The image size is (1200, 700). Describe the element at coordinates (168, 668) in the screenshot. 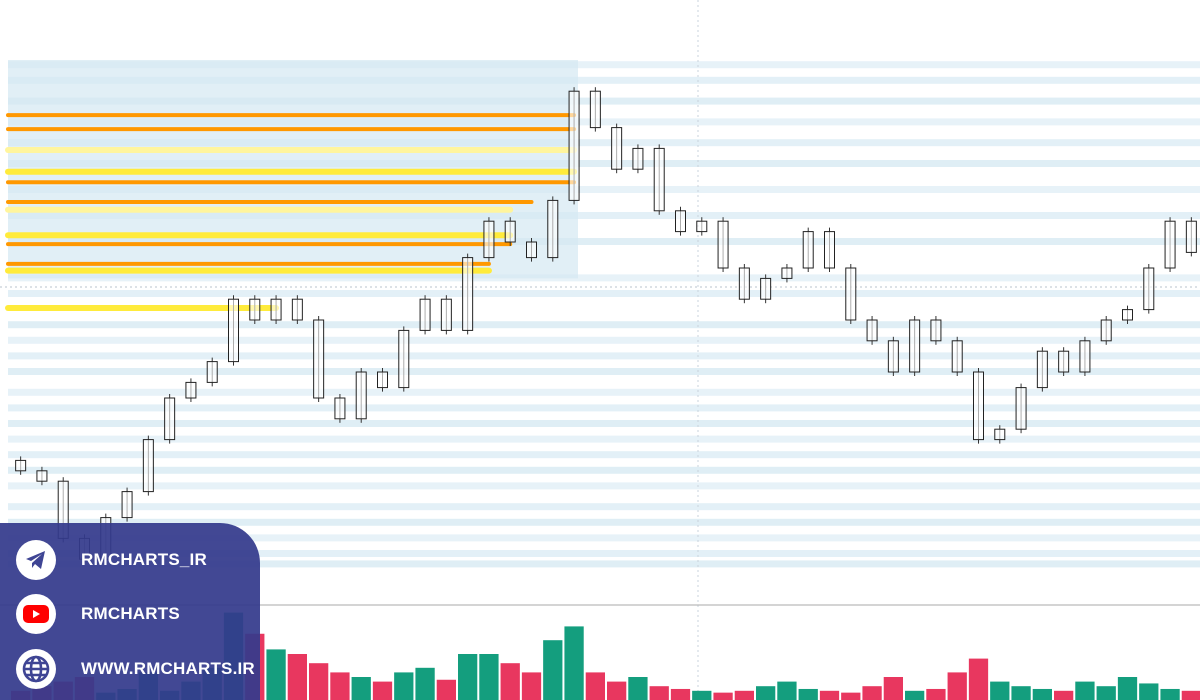

I see `website-url: WWW.RMCHARTS.IR` at that location.